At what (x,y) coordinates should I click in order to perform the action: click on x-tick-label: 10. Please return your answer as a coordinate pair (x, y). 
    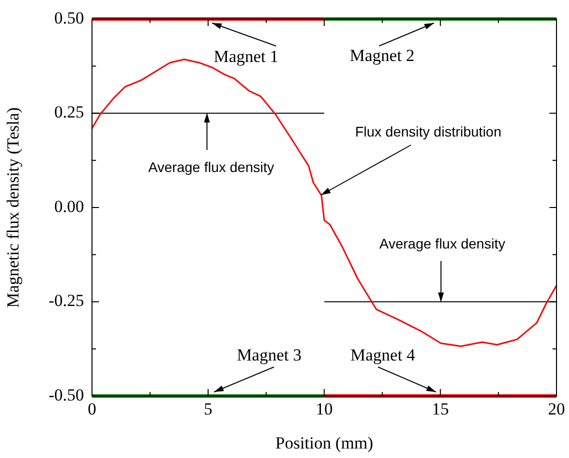
    Looking at the image, I should click on (324, 409).